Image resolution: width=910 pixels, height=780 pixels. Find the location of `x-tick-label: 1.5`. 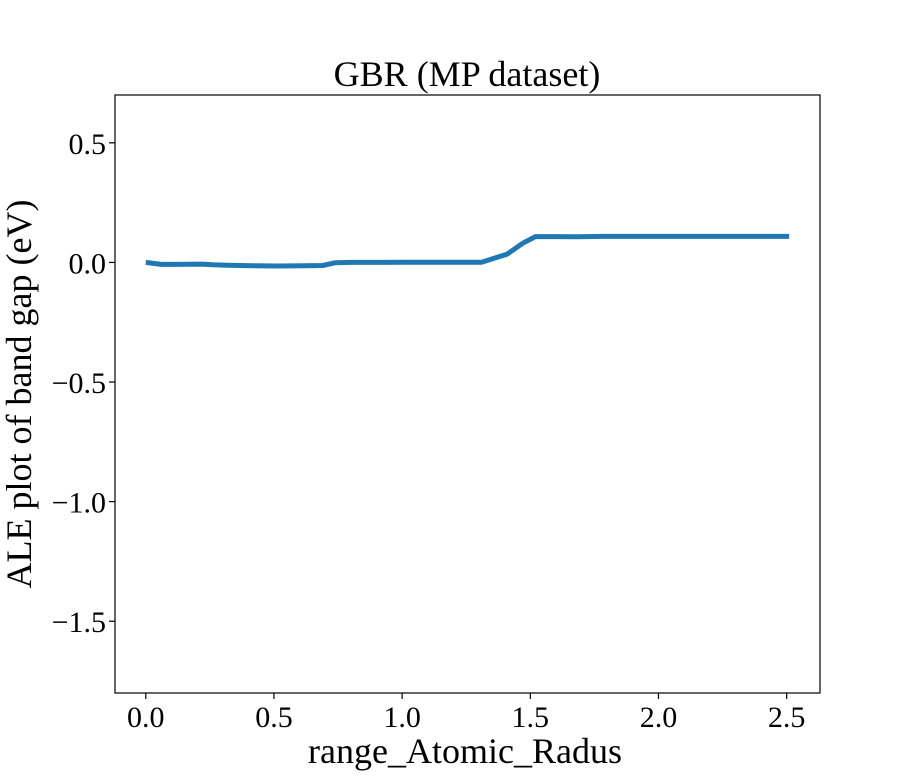

x-tick-label: 1.5 is located at coordinates (531, 717).